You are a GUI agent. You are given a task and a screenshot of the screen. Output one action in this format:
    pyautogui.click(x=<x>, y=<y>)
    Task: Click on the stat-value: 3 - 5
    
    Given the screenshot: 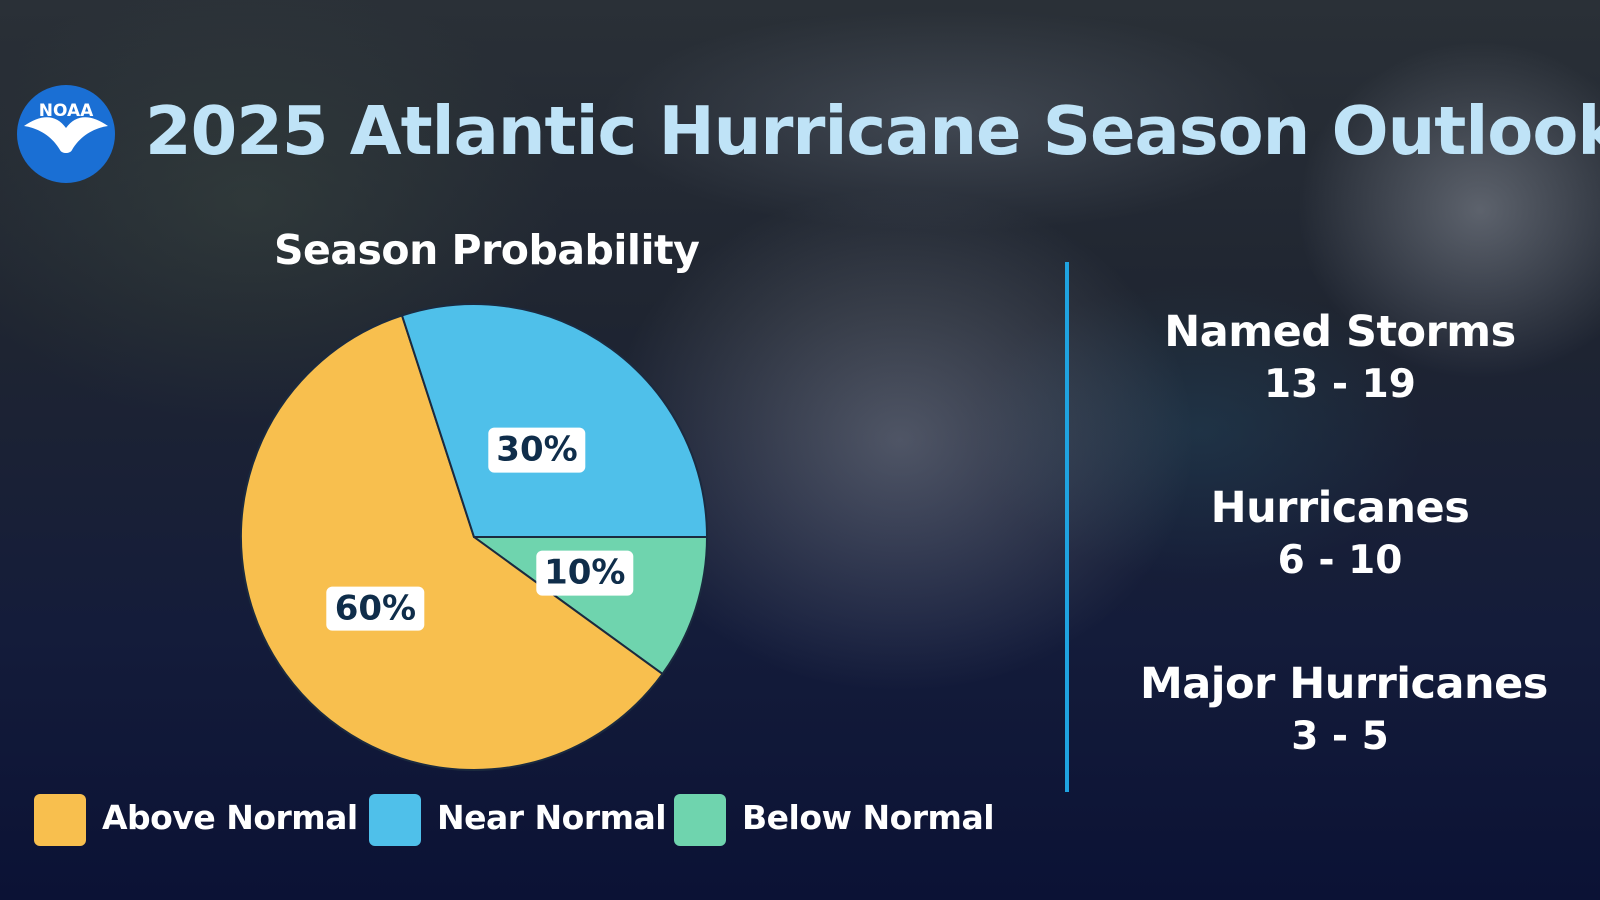 What is the action you would take?
    pyautogui.click(x=1340, y=736)
    